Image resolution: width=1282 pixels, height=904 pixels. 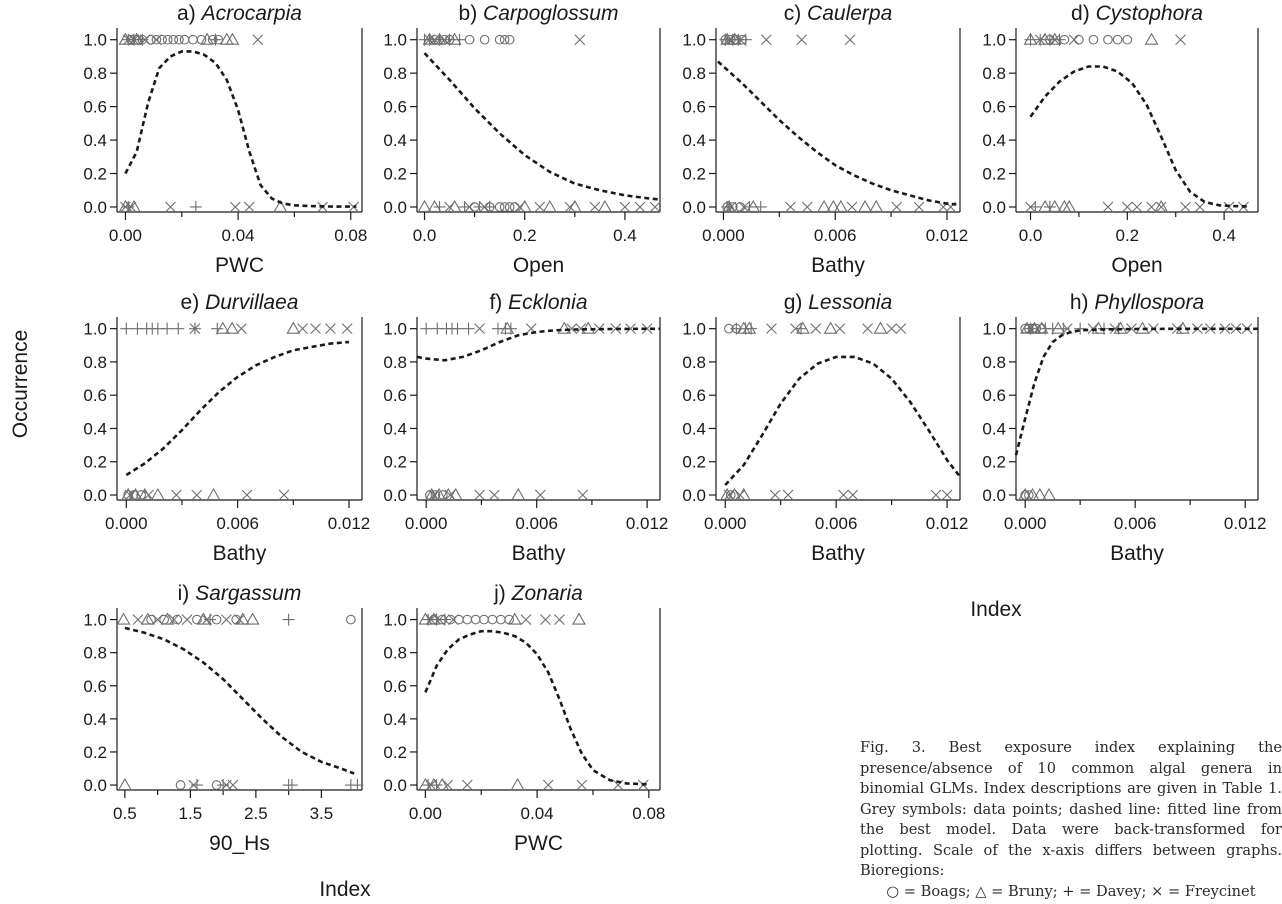 What do you see at coordinates (125, 235) in the screenshot?
I see `x-tick-label: 0.00` at bounding box center [125, 235].